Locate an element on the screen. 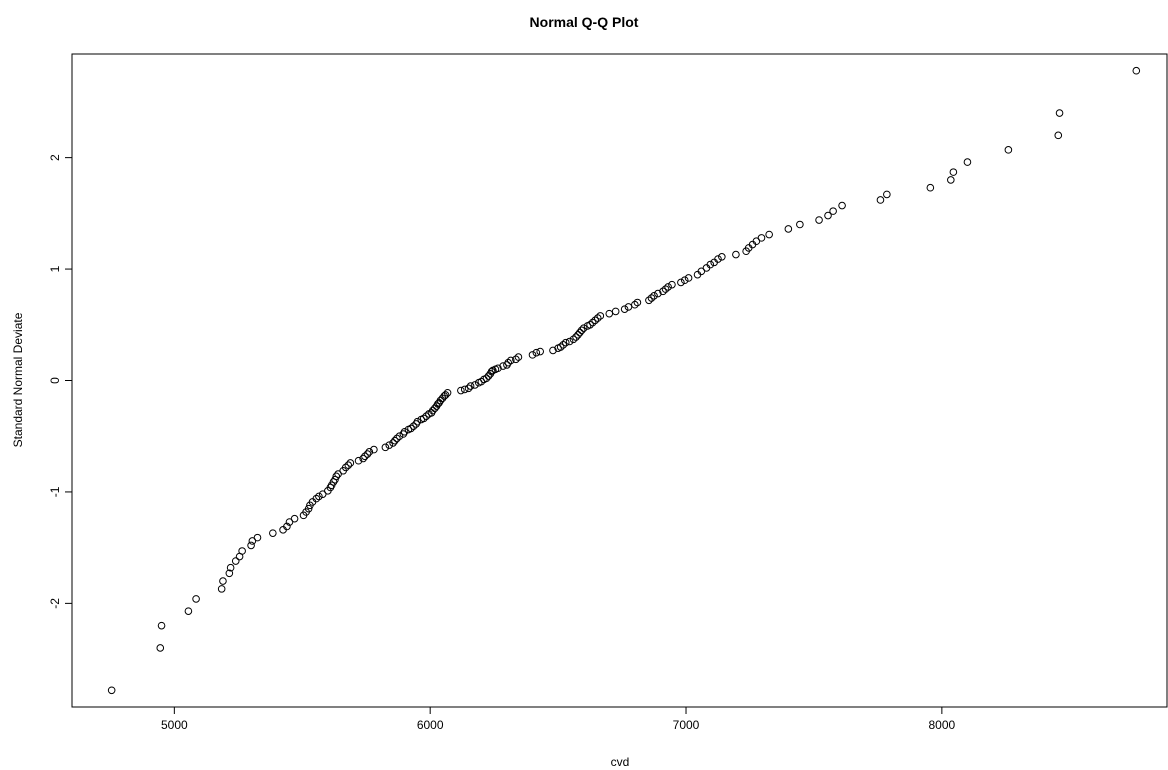  x-axis: 5000 6000 7000 8000 is located at coordinates (558, 719).